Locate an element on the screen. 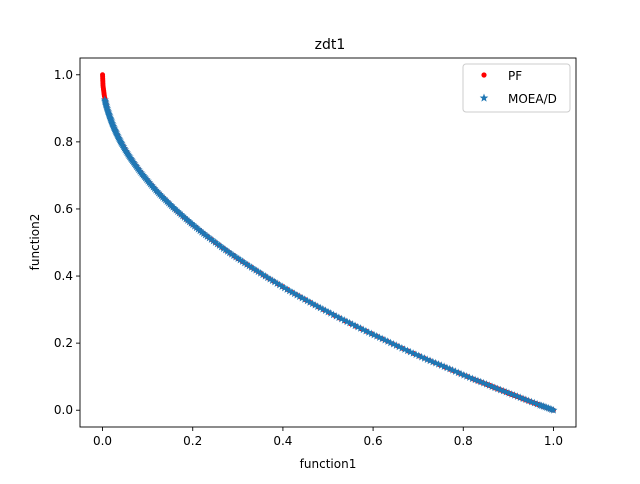 The height and width of the screenshot is (484, 640). y-axis-label: function2 is located at coordinates (35, 242).